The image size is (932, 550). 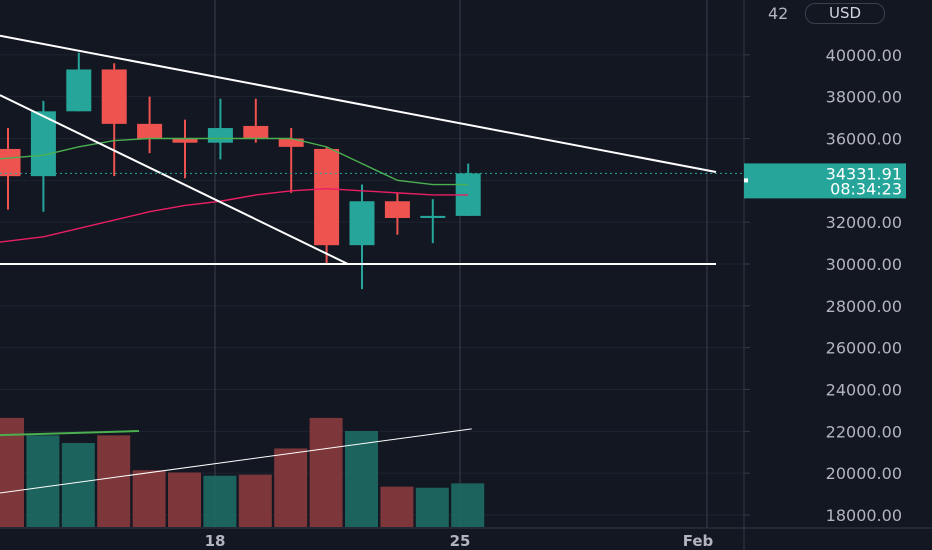 I want to click on y-tick-label-cut: 42, so click(x=778, y=13).